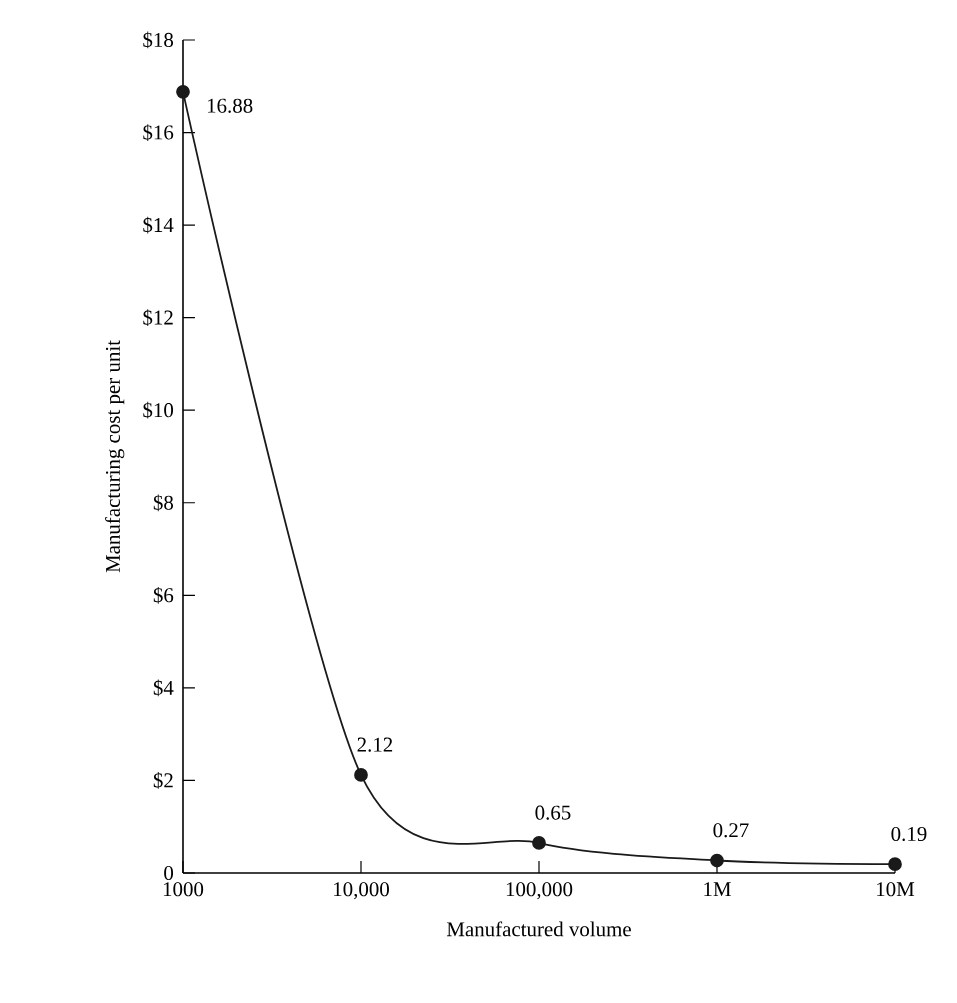  I want to click on data-label: 2.12, so click(375, 744).